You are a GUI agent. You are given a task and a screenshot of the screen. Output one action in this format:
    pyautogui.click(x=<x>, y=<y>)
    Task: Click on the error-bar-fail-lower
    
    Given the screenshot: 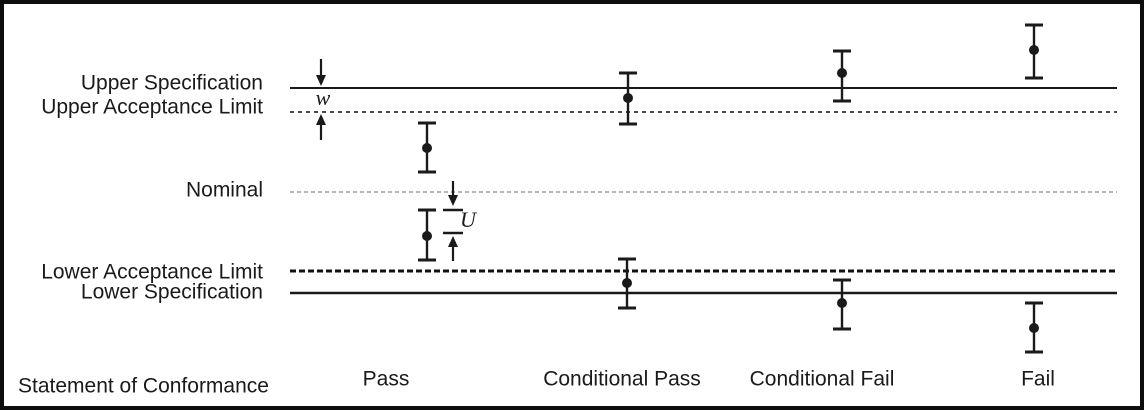 What is the action you would take?
    pyautogui.click(x=1034, y=327)
    